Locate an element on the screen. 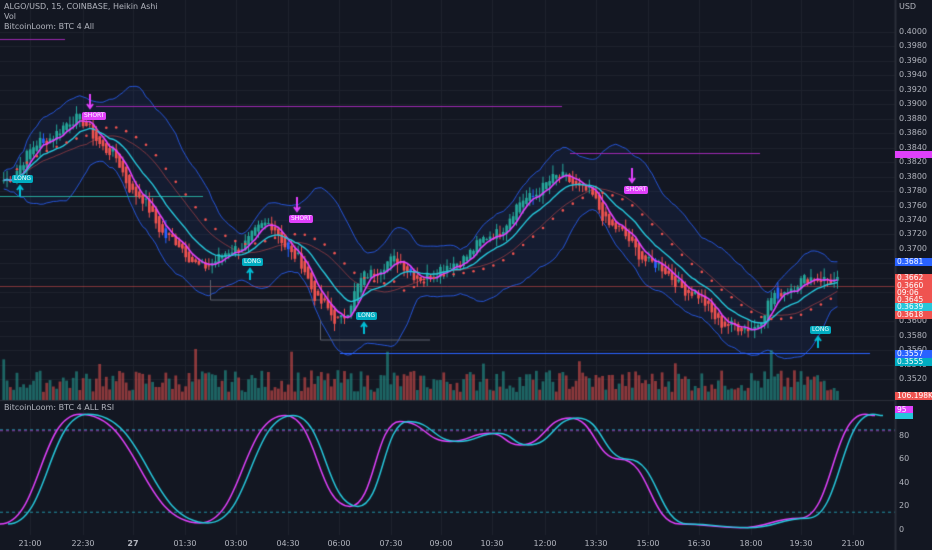 Image resolution: width=932 pixels, height=550 pixels. rsi-tick: 40 is located at coordinates (904, 482).